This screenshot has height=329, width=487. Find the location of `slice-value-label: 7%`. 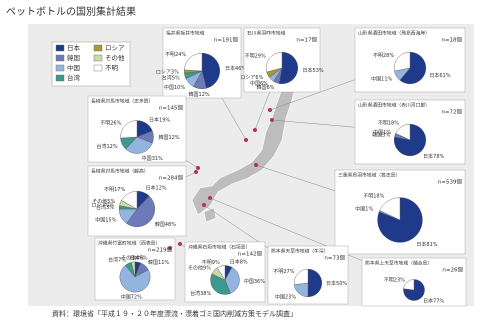

slice-value-label: 7% is located at coordinates (122, 260).